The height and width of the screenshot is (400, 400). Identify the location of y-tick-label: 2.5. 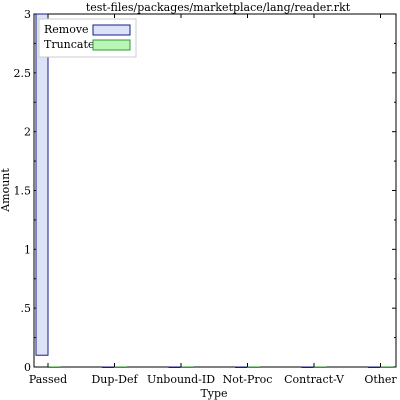
(23, 73).